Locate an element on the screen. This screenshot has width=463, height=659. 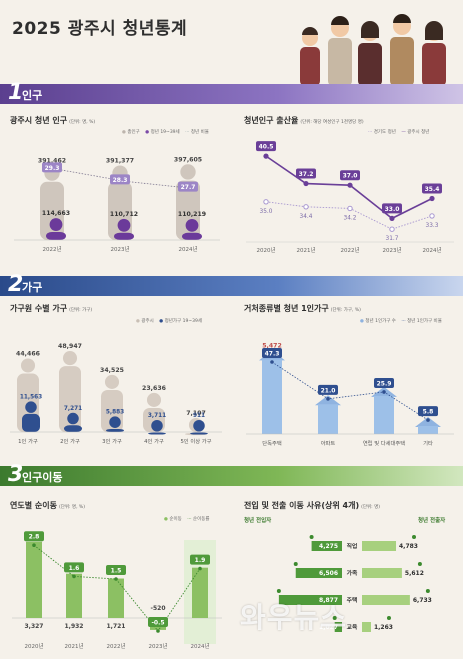
tick-housing-type: 연립 및 다세대주택 is located at coordinates (384, 443).